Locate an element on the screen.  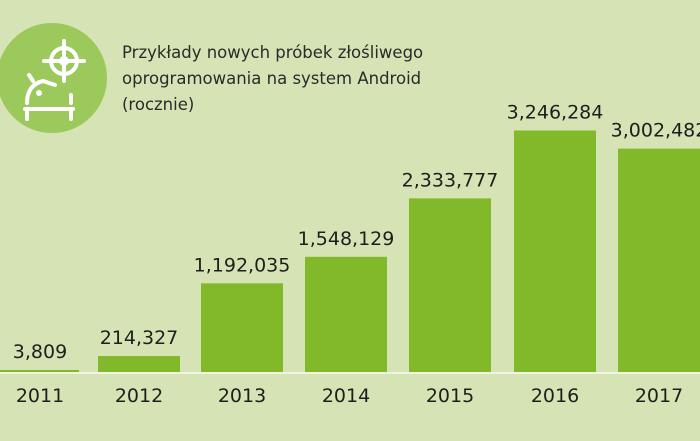
value-label-2017: 3,002,482 is located at coordinates (655, 131).